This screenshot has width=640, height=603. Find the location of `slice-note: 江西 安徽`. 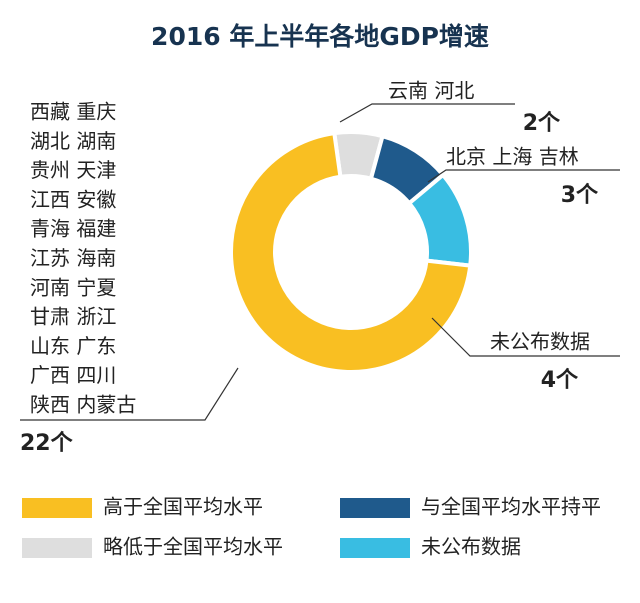

slice-note: 江西 安徽 is located at coordinates (73, 199).